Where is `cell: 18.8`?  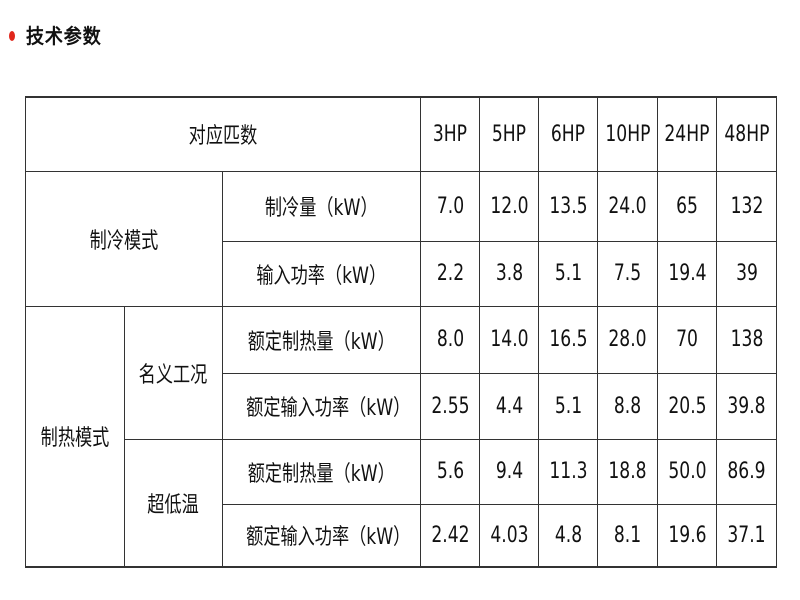 cell: 18.8 is located at coordinates (627, 471).